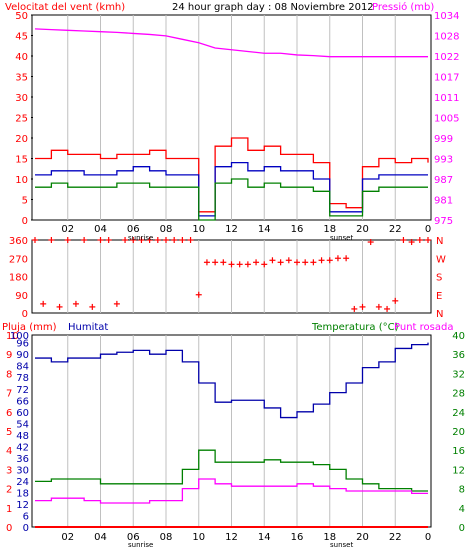  Describe the element at coordinates (443, 201) in the screenshot. I see `pressure-y-tick-981: 981` at that location.